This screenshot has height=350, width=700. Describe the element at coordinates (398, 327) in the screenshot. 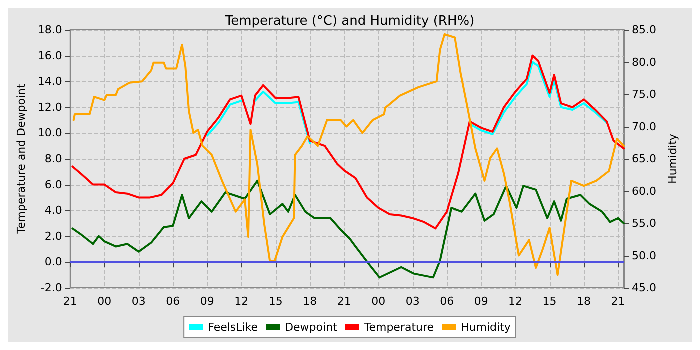

I see `legend-label: Temperature` at that location.